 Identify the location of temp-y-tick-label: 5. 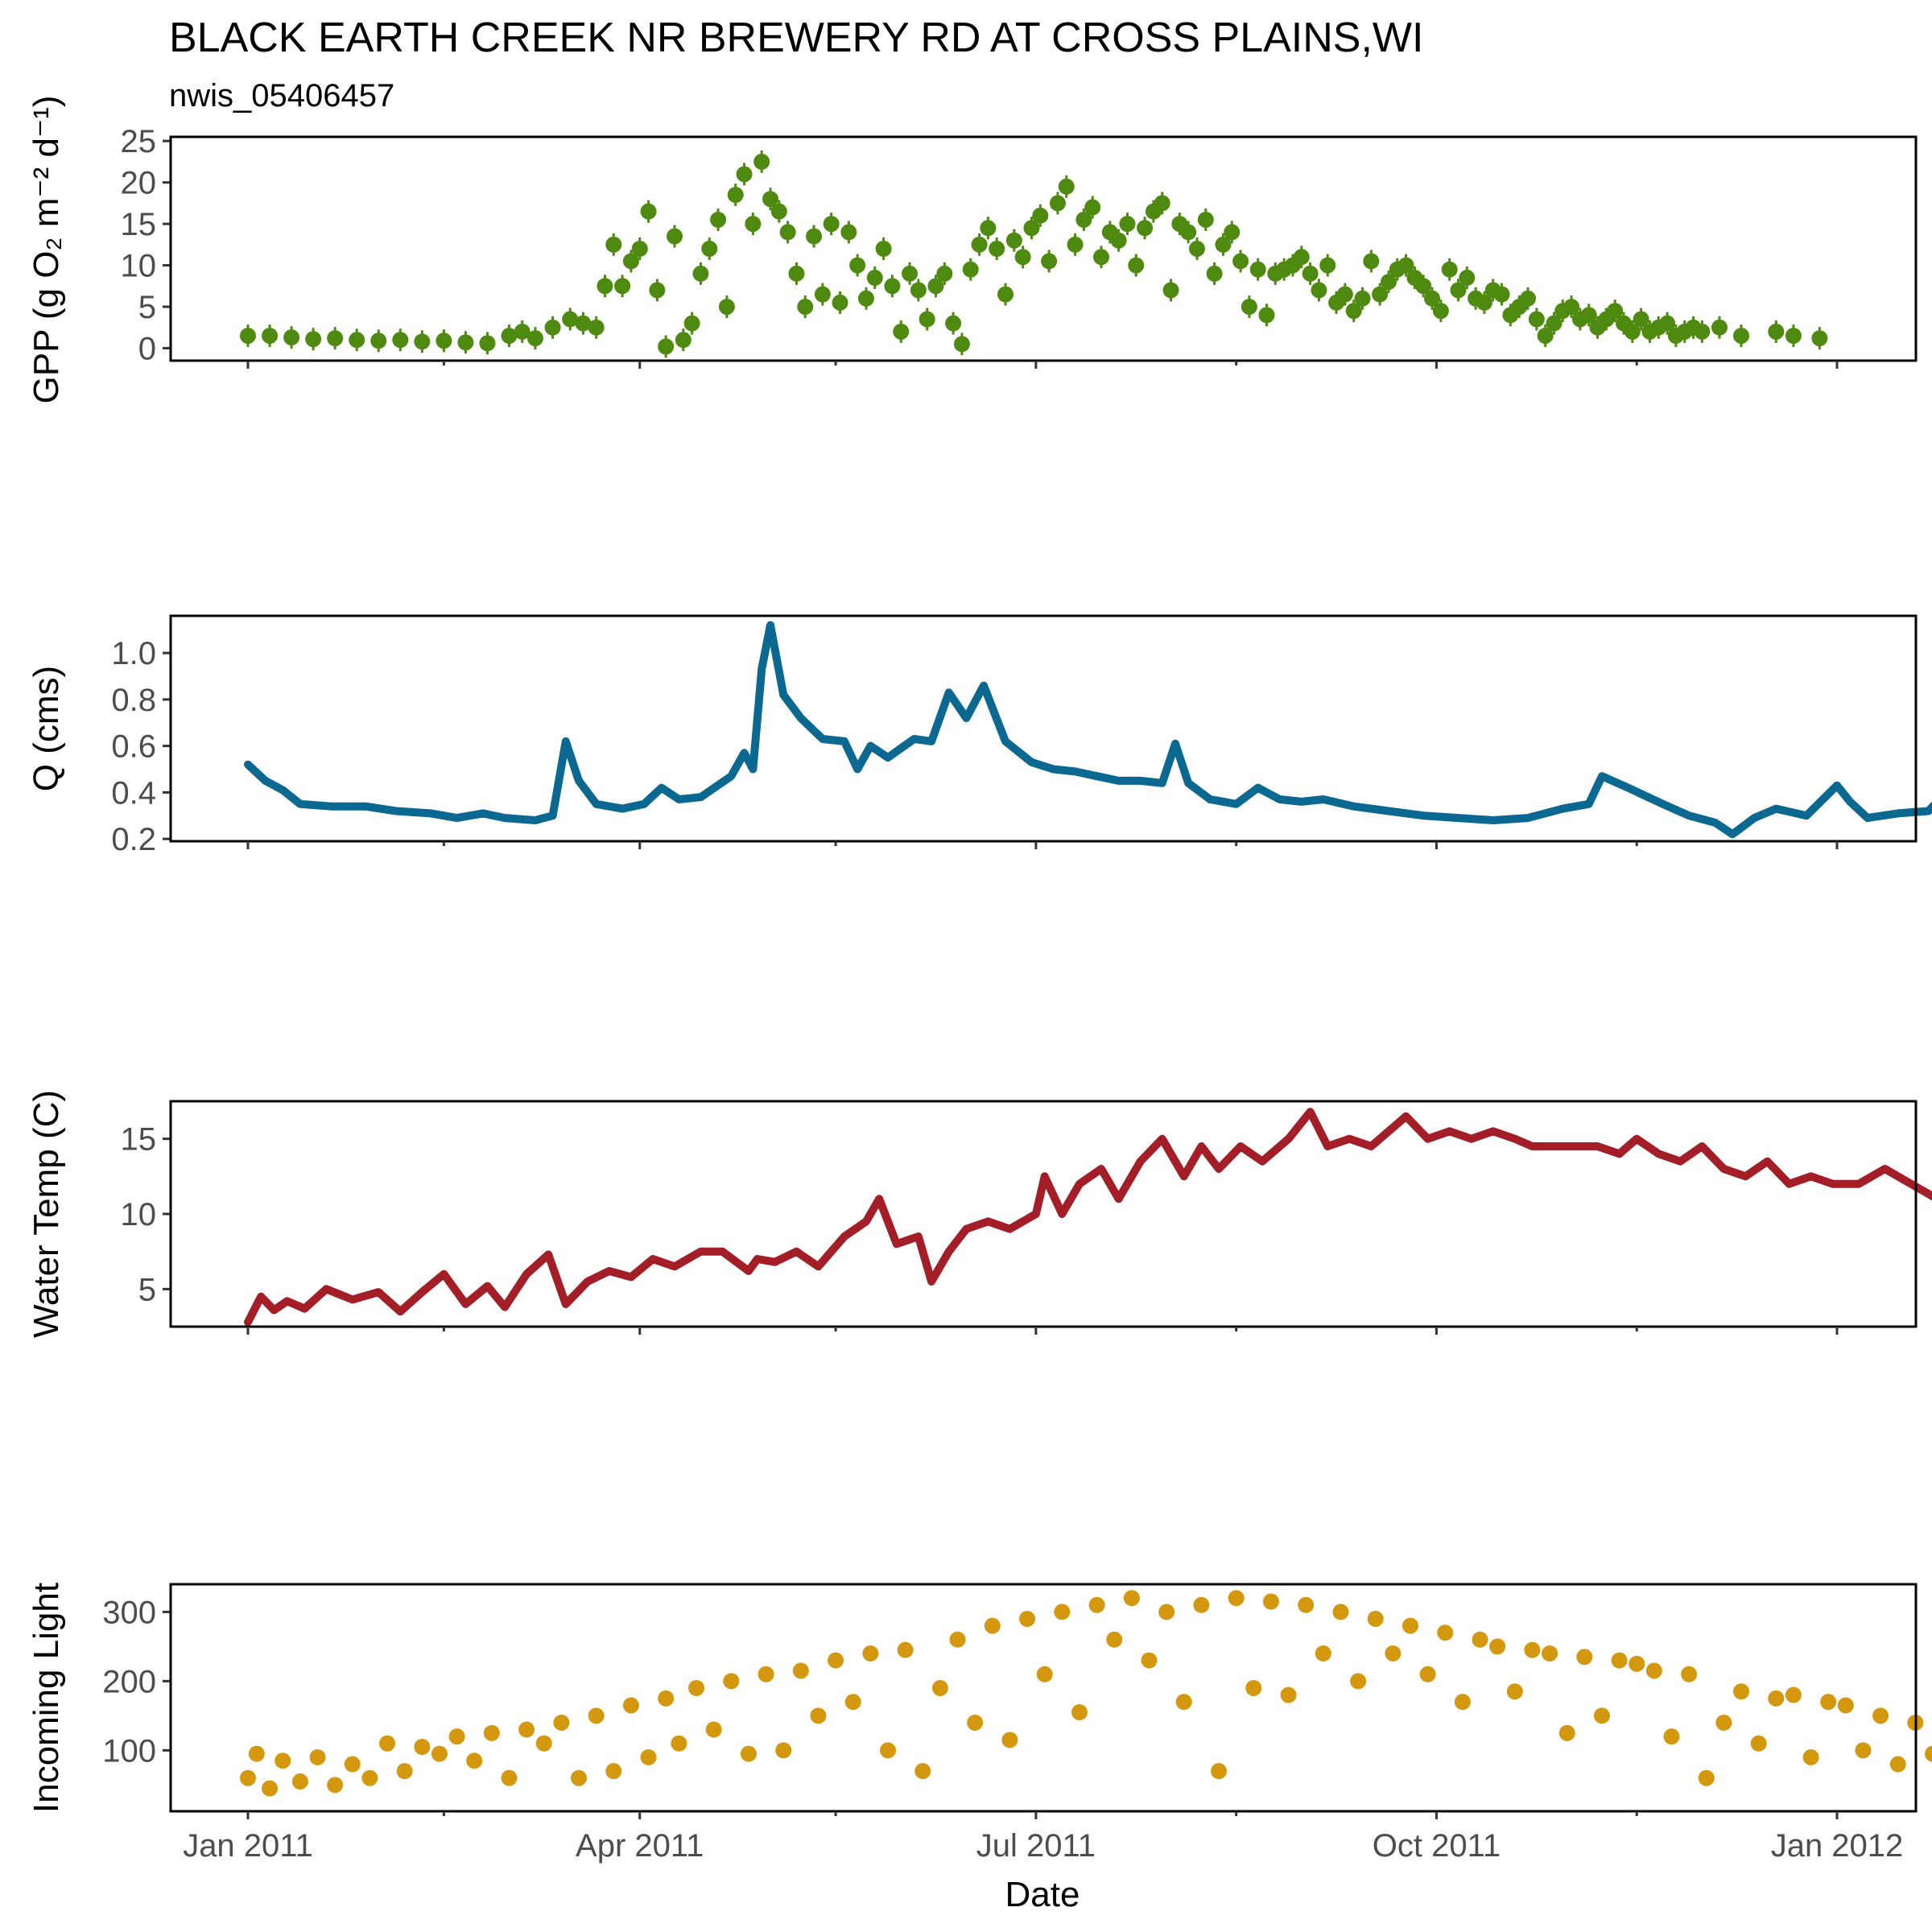
(147, 1289).